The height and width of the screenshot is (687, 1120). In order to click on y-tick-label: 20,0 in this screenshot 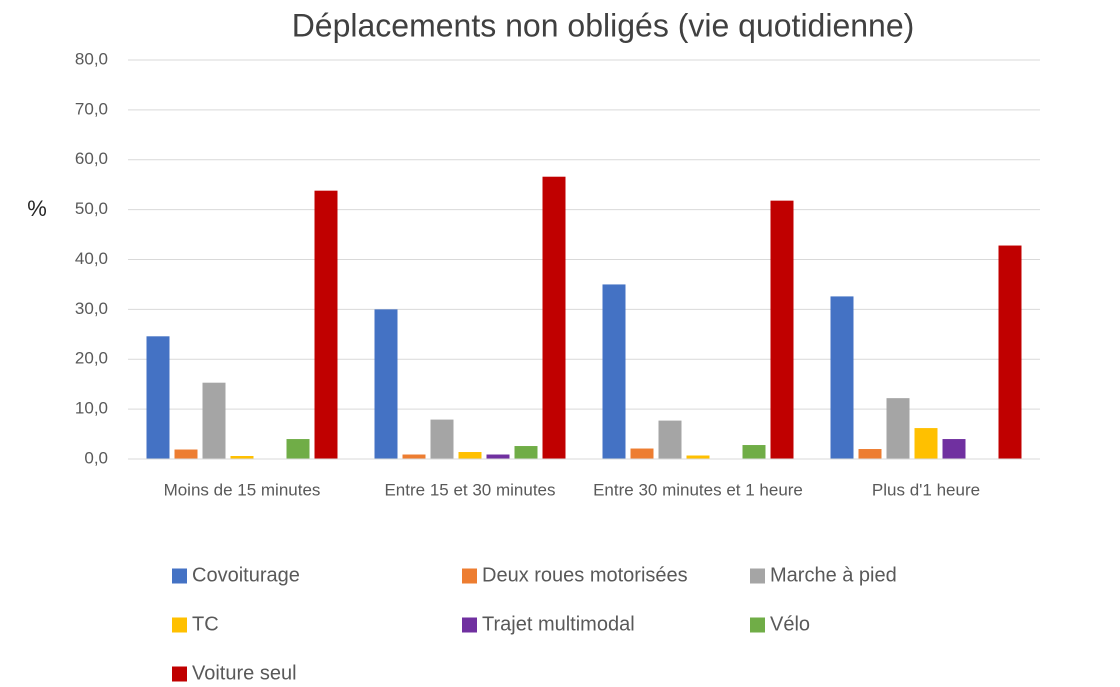, I will do `click(91, 358)`.